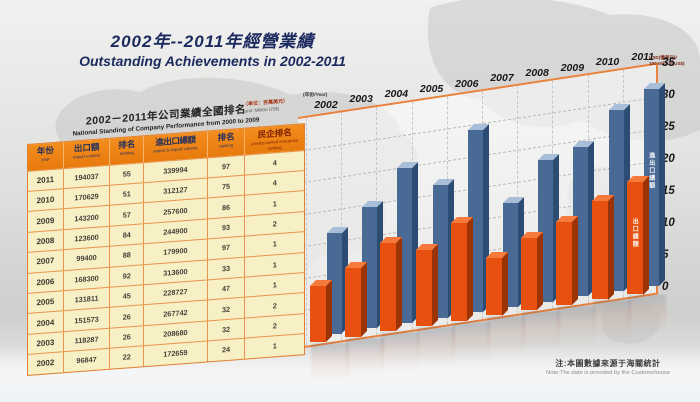 Image resolution: width=700 pixels, height=402 pixels. I want to click on bar-export-2008, so click(532, 271).